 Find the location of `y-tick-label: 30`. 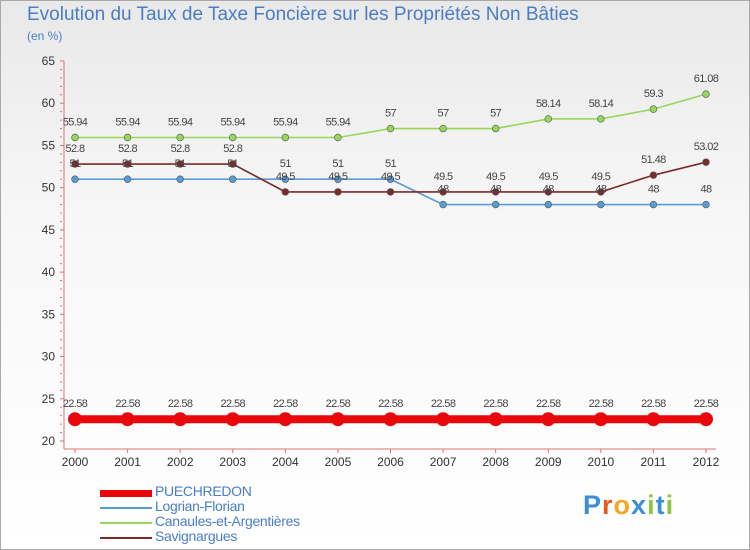

y-tick-label: 30 is located at coordinates (49, 357).